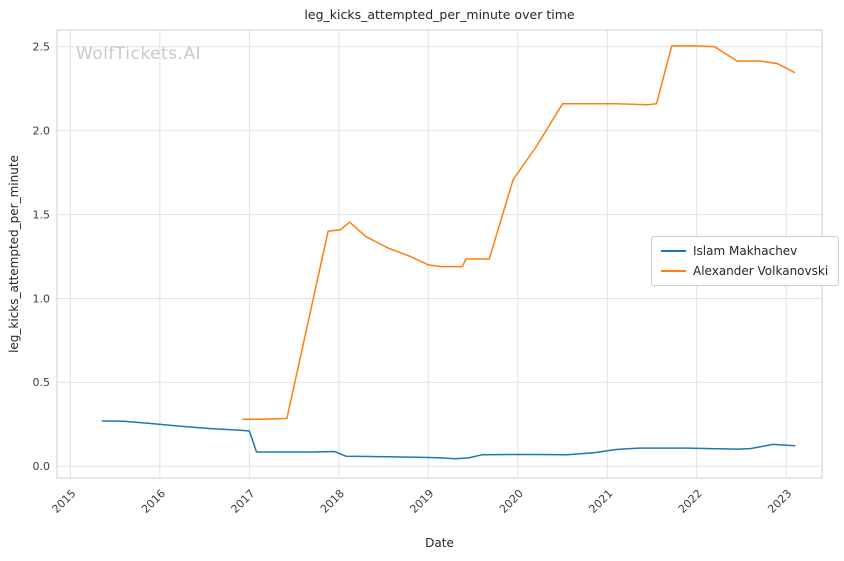 This screenshot has height=561, width=844. What do you see at coordinates (42, 131) in the screenshot?
I see `y-tick-label: 2.0` at bounding box center [42, 131].